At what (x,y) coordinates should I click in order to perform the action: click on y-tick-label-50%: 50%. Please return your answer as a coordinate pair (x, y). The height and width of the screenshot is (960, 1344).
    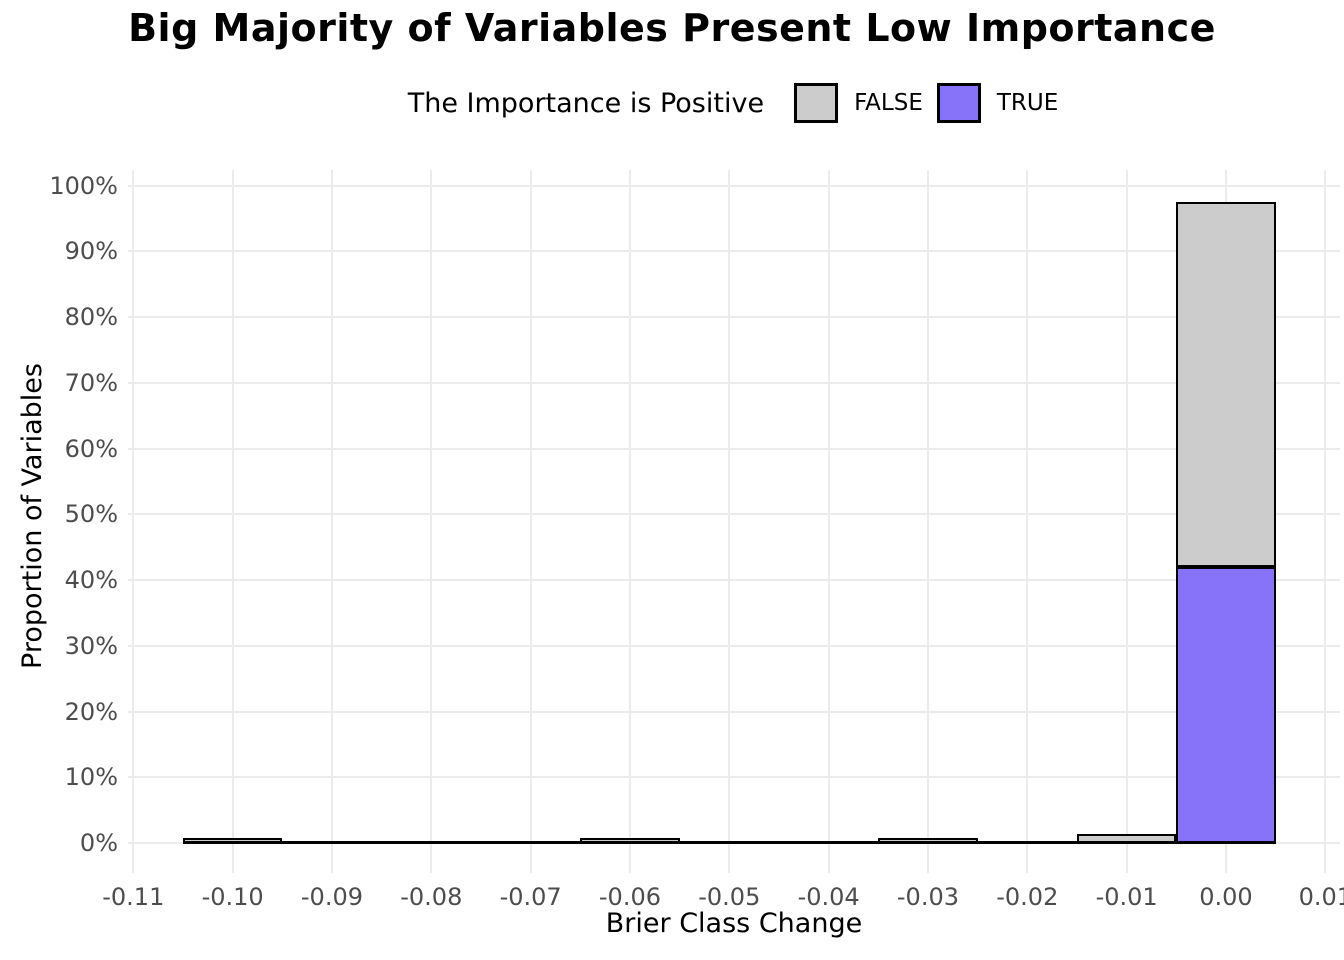
    Looking at the image, I should click on (91, 514).